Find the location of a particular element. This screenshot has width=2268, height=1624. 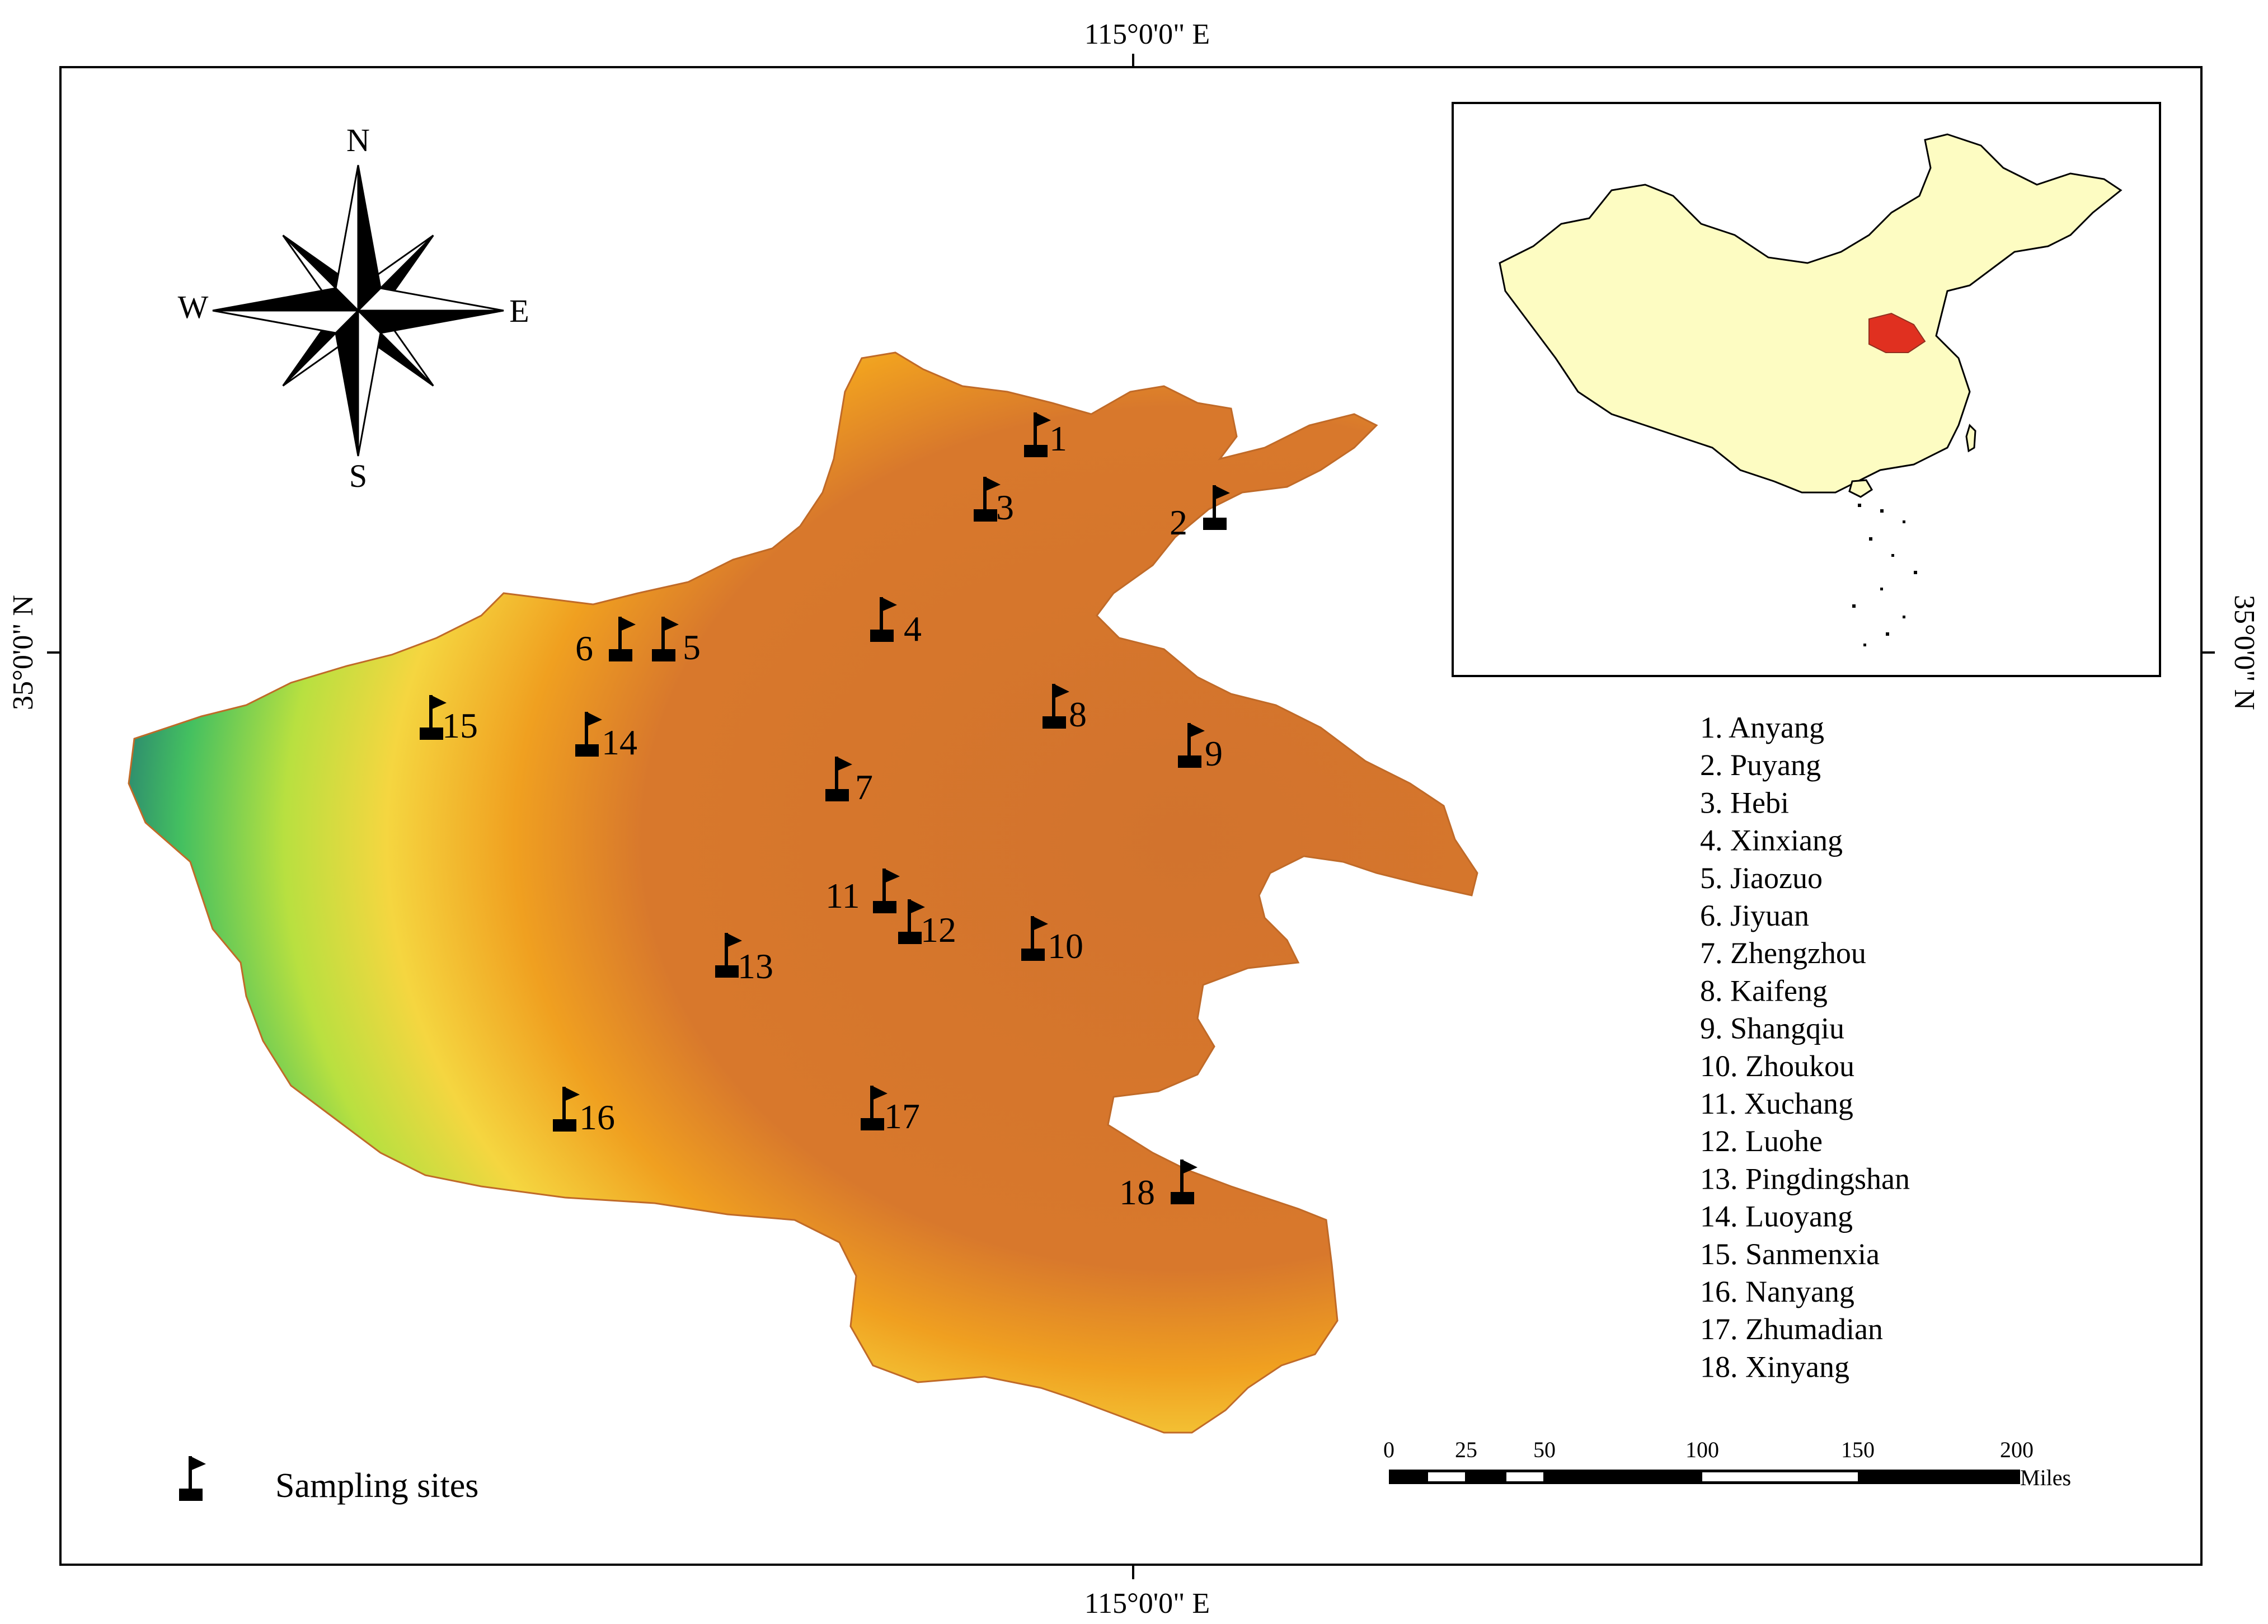

site-10: 10 is located at coordinates (1052, 941).